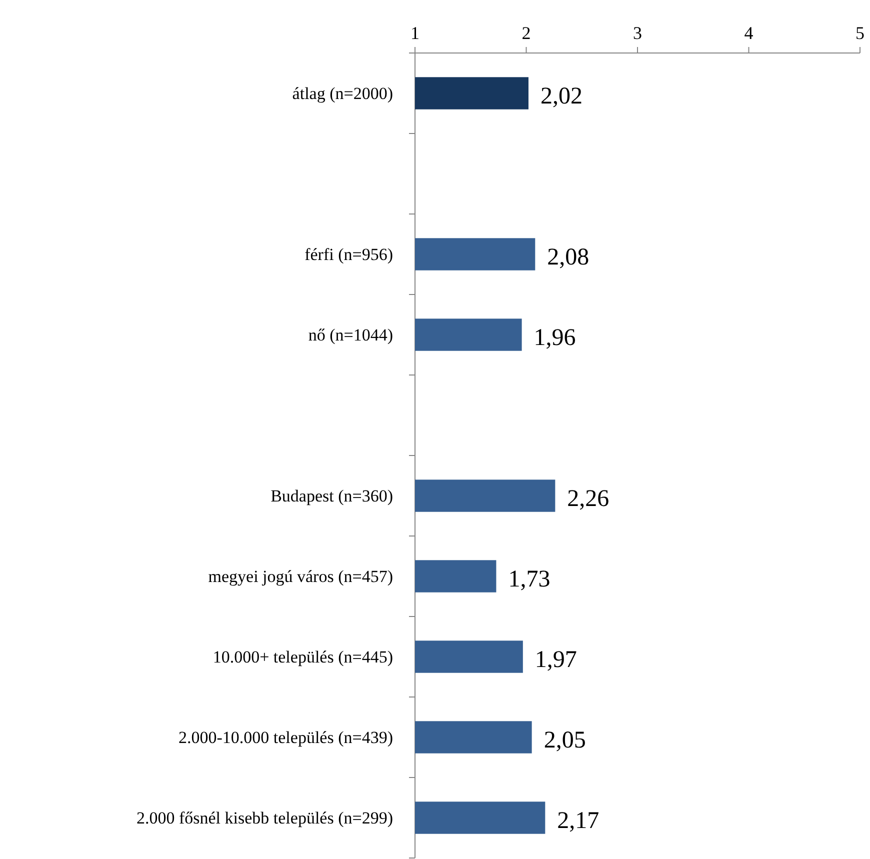 The image size is (870, 859). Describe the element at coordinates (300, 576) in the screenshot. I see `y-tick-label: megyei jogú város (n=457)` at that location.